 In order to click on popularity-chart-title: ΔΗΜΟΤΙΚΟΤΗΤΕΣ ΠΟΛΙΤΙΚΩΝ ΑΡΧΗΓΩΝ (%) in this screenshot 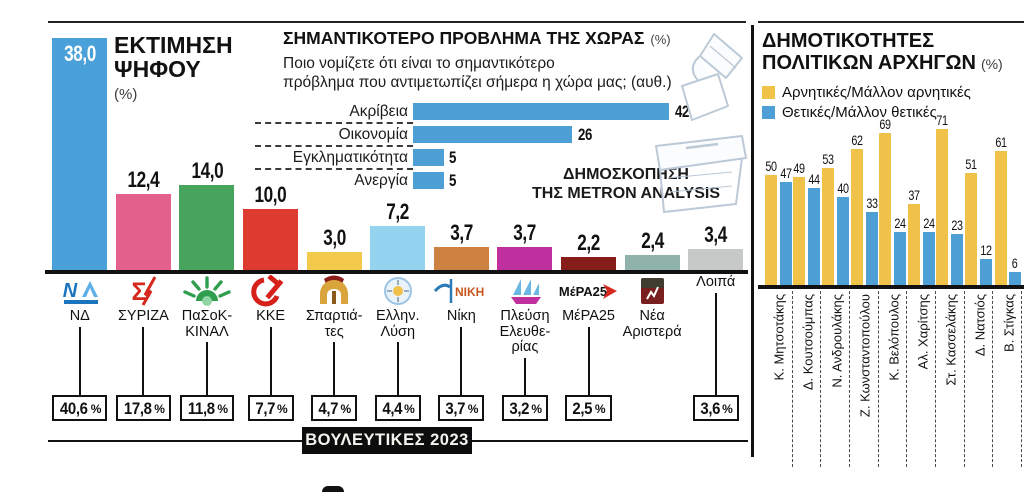, I will do `click(882, 52)`.